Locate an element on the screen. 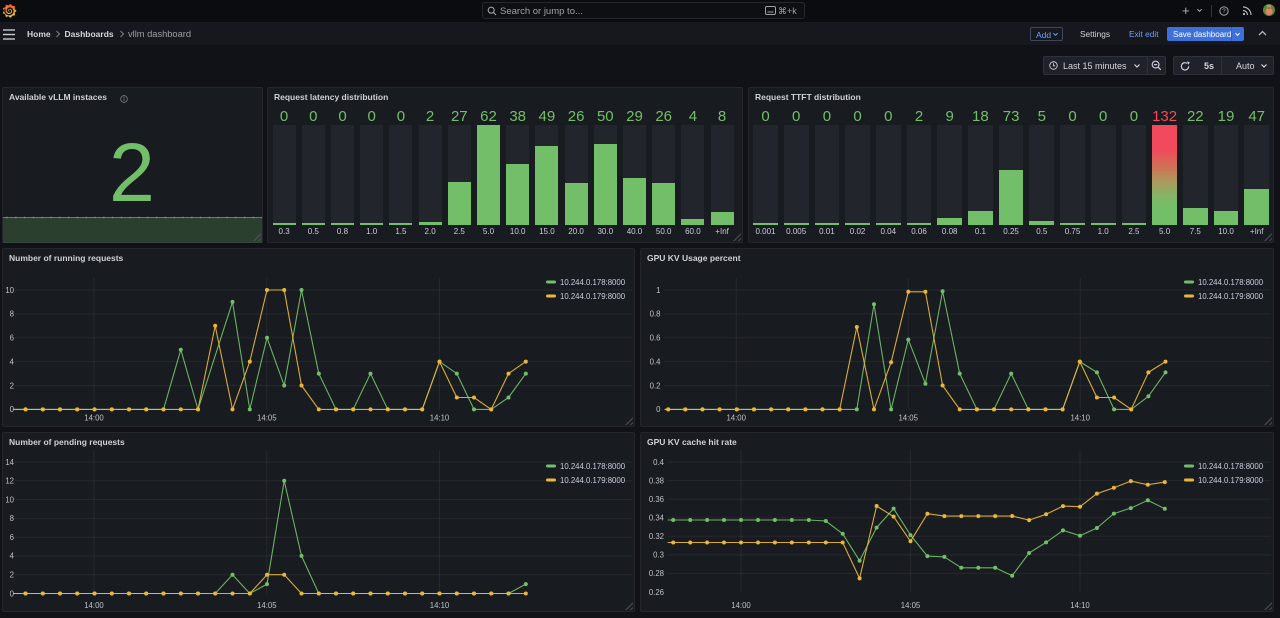  svg-text: 1 is located at coordinates (658, 290).